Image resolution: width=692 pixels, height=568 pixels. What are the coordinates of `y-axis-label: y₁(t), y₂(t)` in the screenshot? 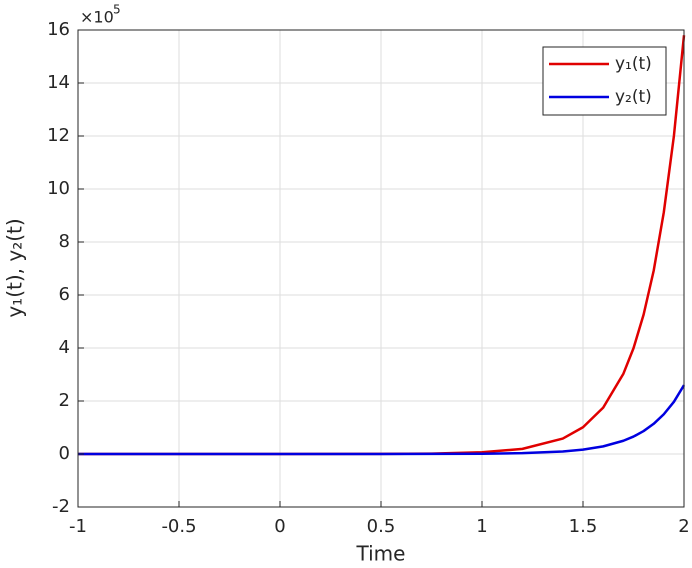 It's located at (15, 267).